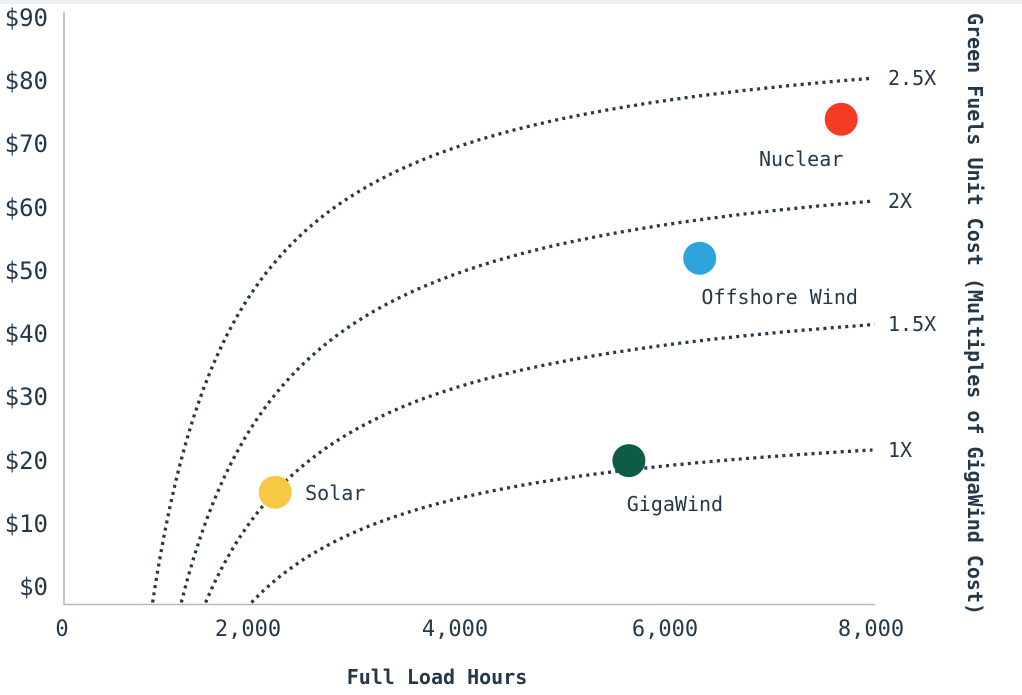 The width and height of the screenshot is (1022, 695). What do you see at coordinates (26, 460) in the screenshot?
I see `y-axis-tick-label: $20` at bounding box center [26, 460].